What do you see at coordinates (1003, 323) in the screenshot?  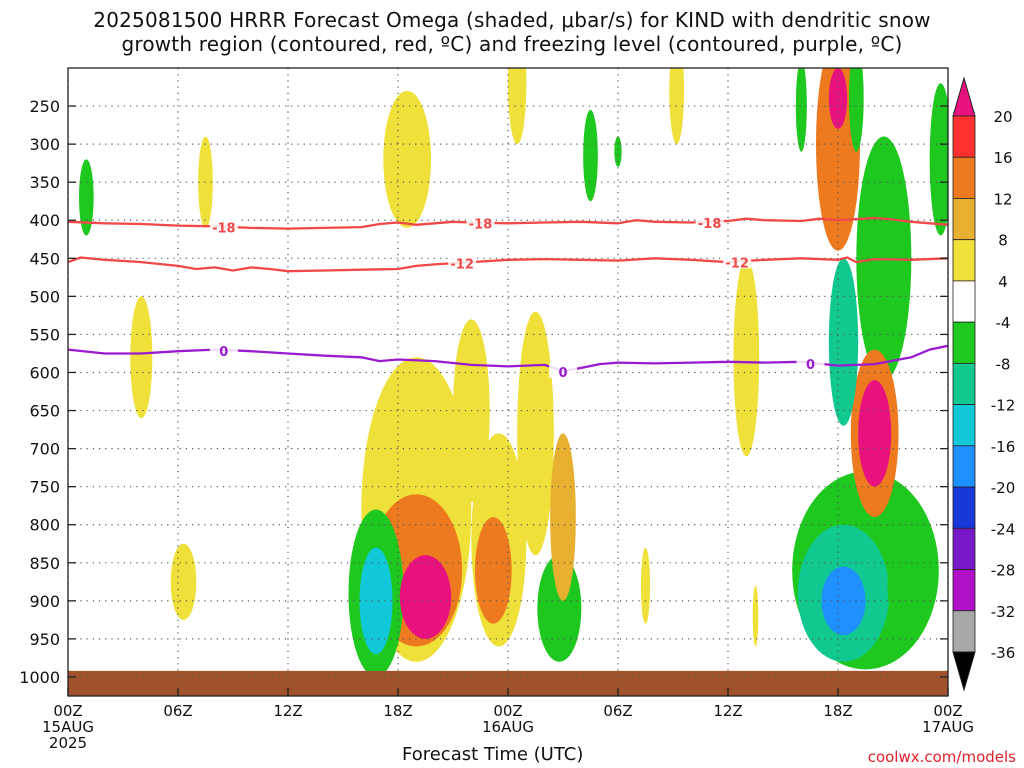 I see `colorbar-label--4: -4` at bounding box center [1003, 323].